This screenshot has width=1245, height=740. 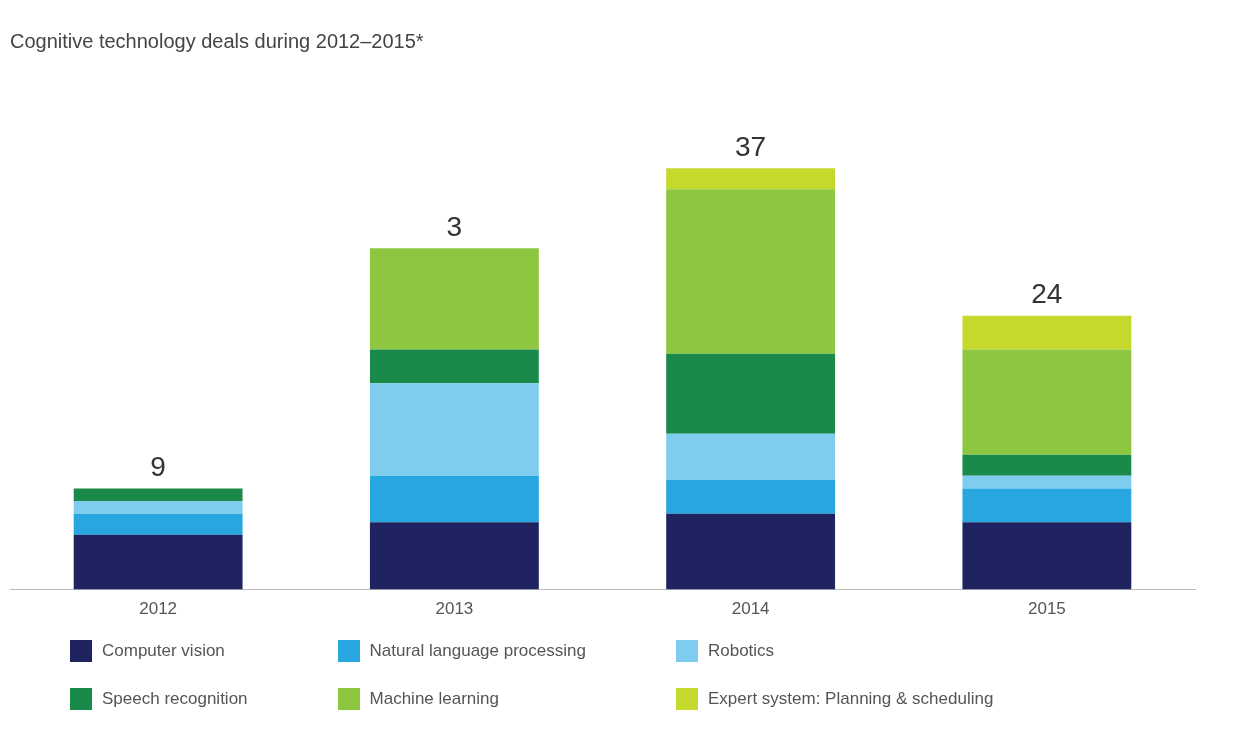 I want to click on annotation: 37, so click(x=751, y=146).